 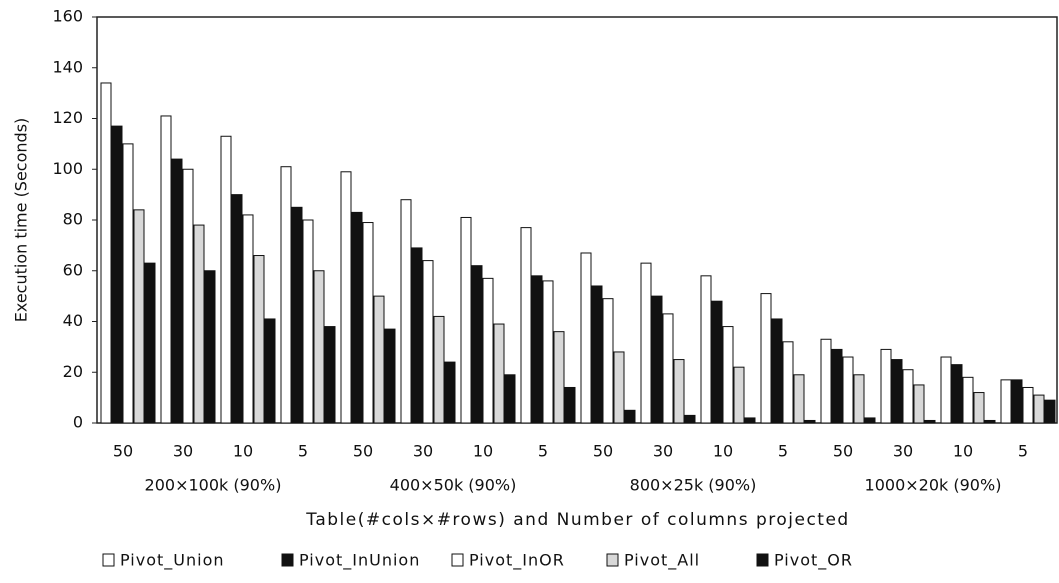 What do you see at coordinates (693, 485) in the screenshot?
I see `group-label: 800×25k (90%)` at bounding box center [693, 485].